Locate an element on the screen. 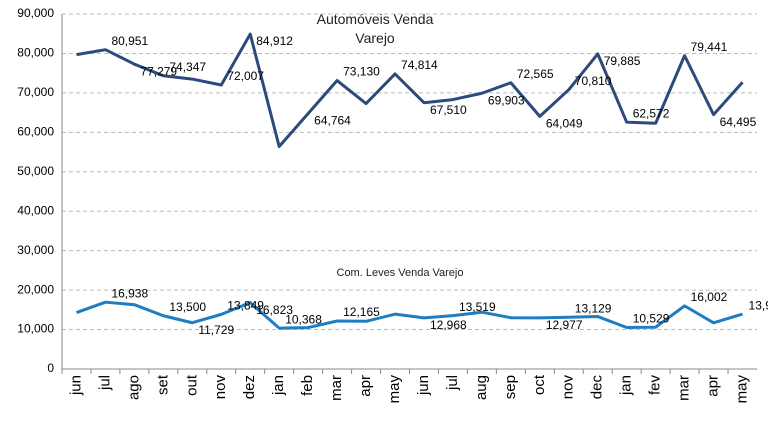 This screenshot has width=768, height=422. x-tick-label: ago is located at coordinates (133, 387).